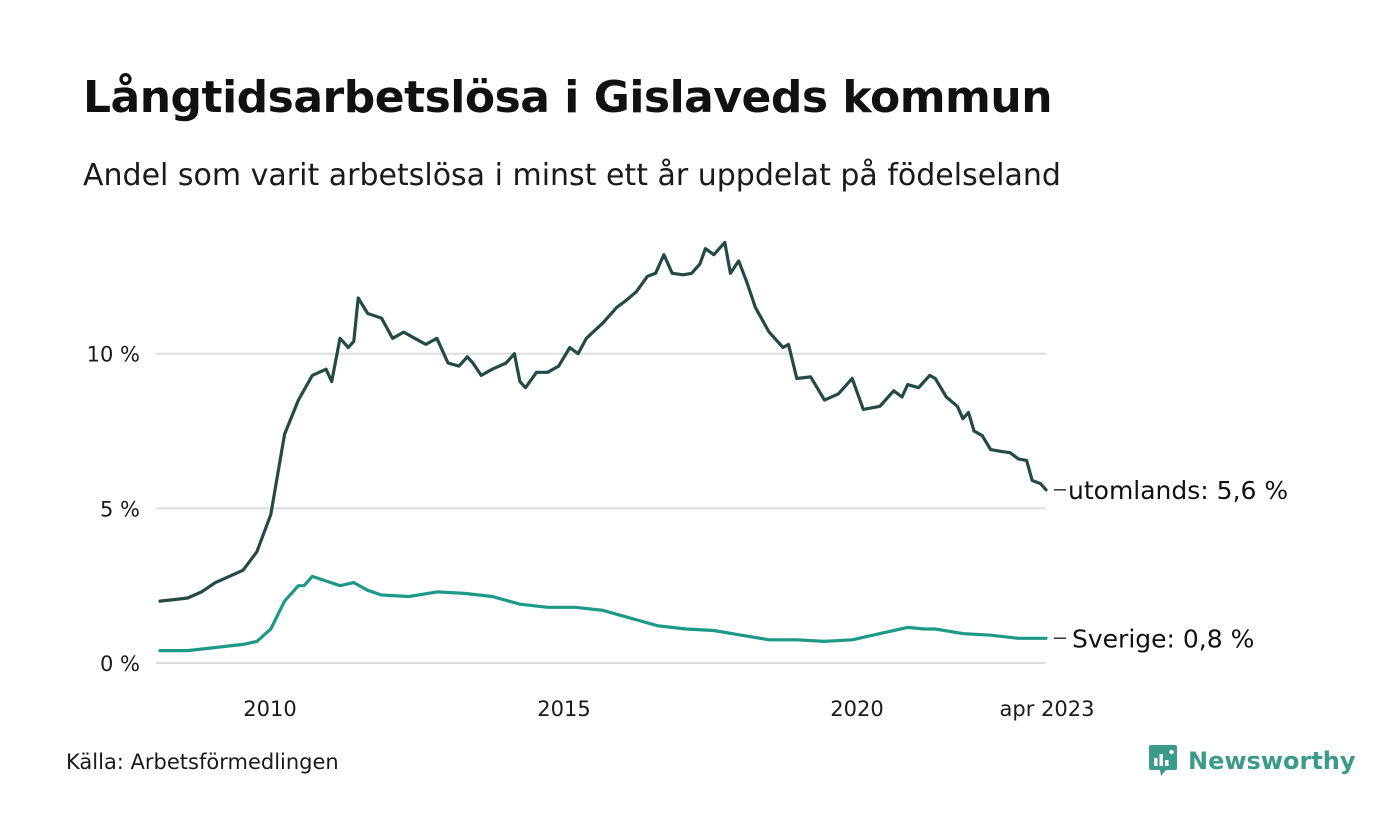 The height and width of the screenshot is (840, 1400). What do you see at coordinates (668, 709) in the screenshot?
I see `x-axis: 2010 2015 2020 apr 2023` at bounding box center [668, 709].